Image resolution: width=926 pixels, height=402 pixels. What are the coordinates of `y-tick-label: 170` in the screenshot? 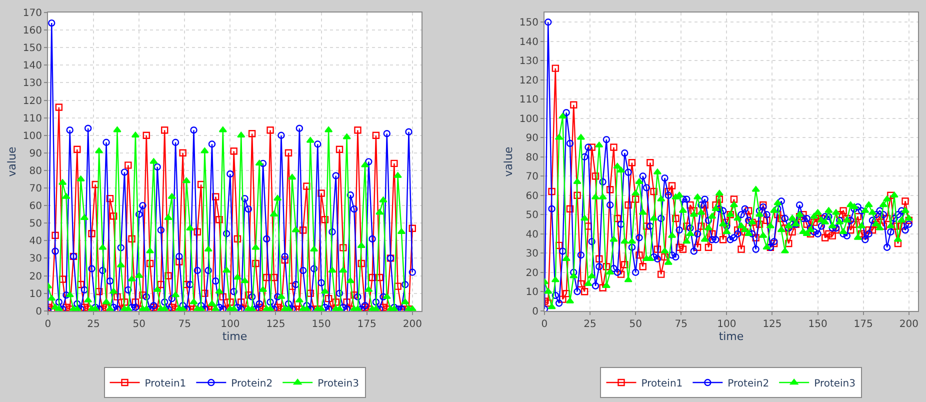 It's located at (32, 14).